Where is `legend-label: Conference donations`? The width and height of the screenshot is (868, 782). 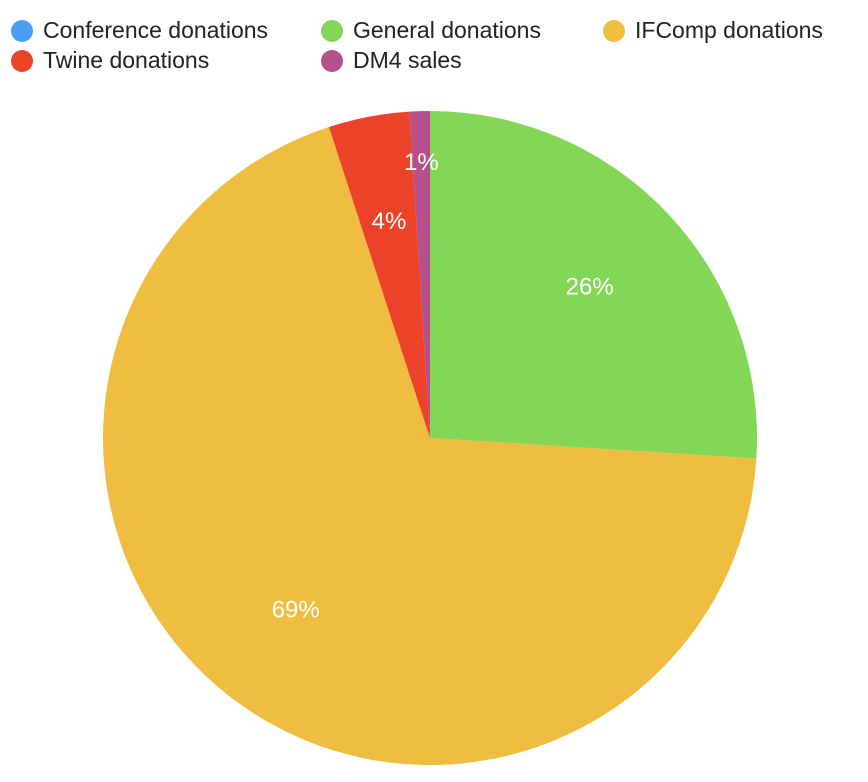
legend-label: Conference donations is located at coordinates (155, 30).